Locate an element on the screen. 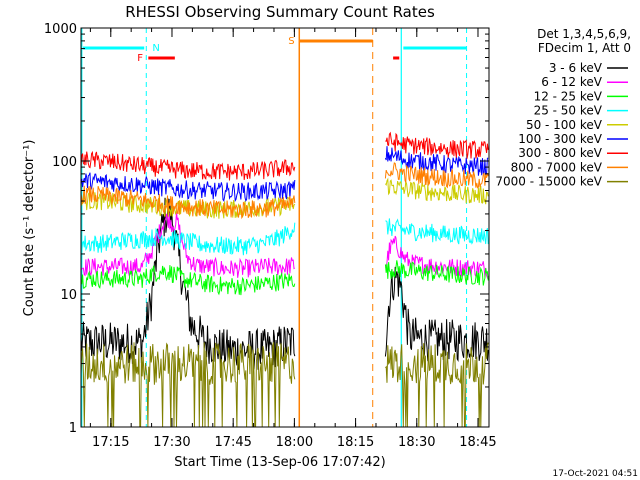 Image resolution: width=640 pixels, height=480 pixels. y-tick-label: 100 is located at coordinates (64, 162).